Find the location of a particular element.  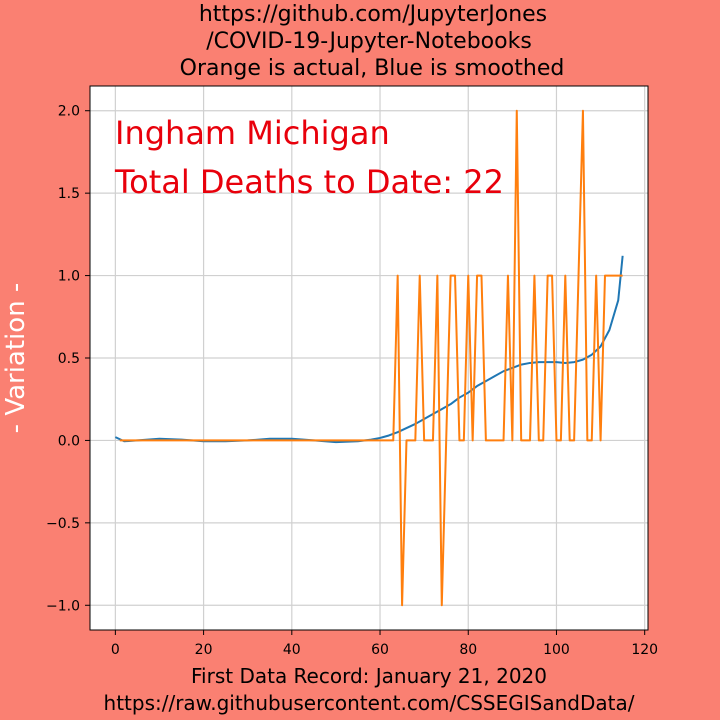

title-line-1: https://github.com/JupyterJones is located at coordinates (373, 14).